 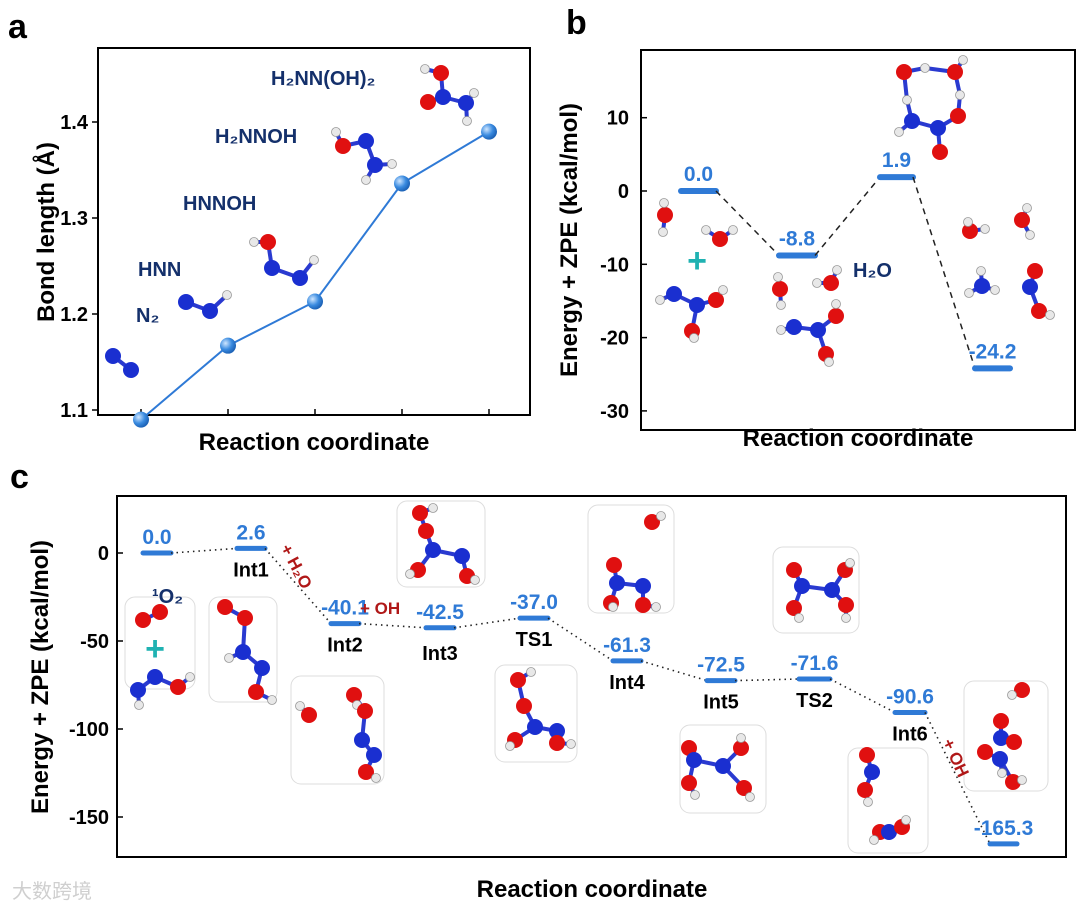 What do you see at coordinates (314, 442) in the screenshot?
I see `panel-a-xlabel: Reaction coordinate` at bounding box center [314, 442].